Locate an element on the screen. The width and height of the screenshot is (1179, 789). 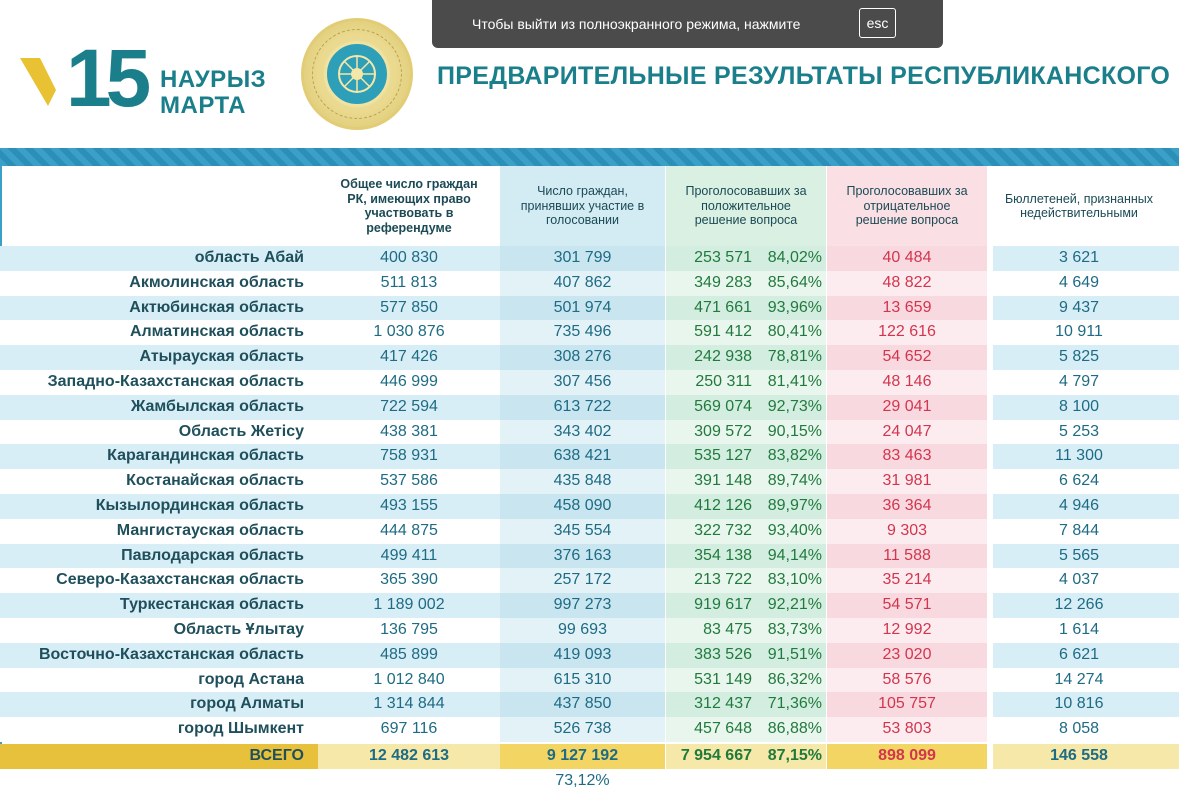
total-label: ВСЕГО is located at coordinates (276, 755).